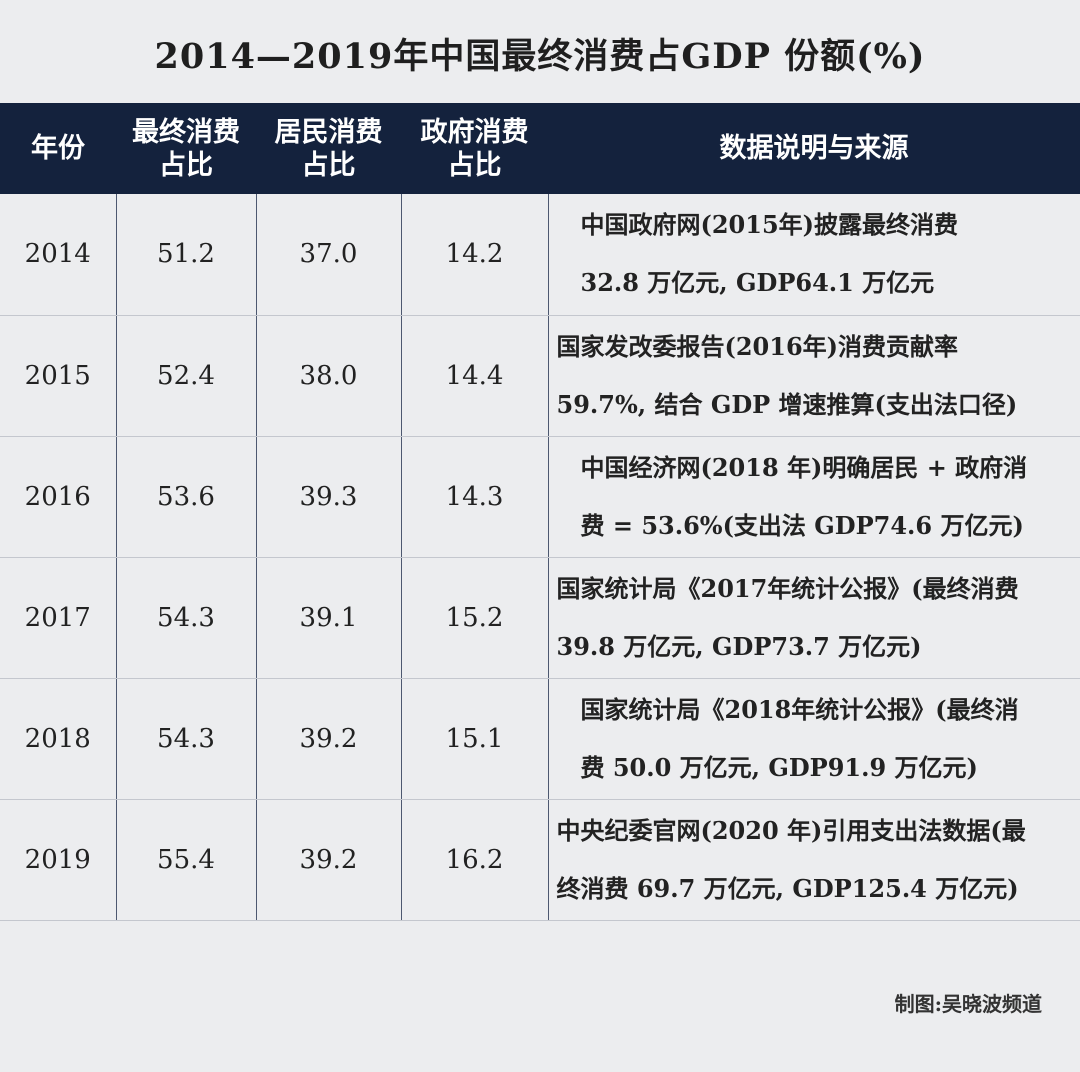 The height and width of the screenshot is (1072, 1080). I want to click on table-header-row: 年份 最终消费 占比 居民消费 占比 政府消费 占比 数据说明与来源, so click(540, 148).